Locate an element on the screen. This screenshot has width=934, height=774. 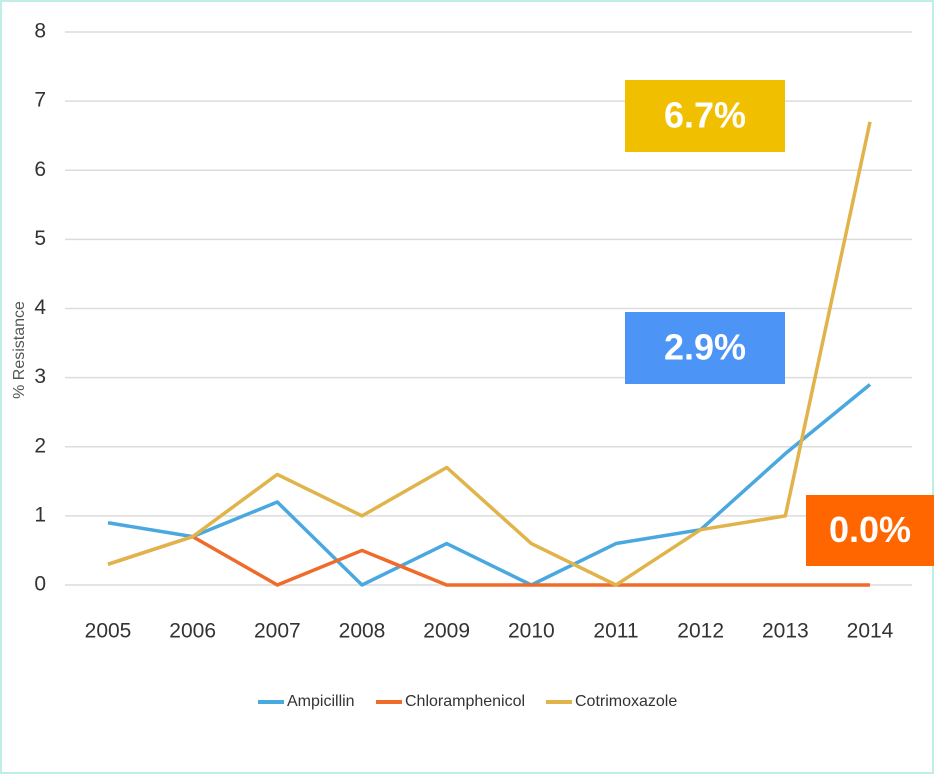
x-tick-label: 2011 is located at coordinates (615, 631).